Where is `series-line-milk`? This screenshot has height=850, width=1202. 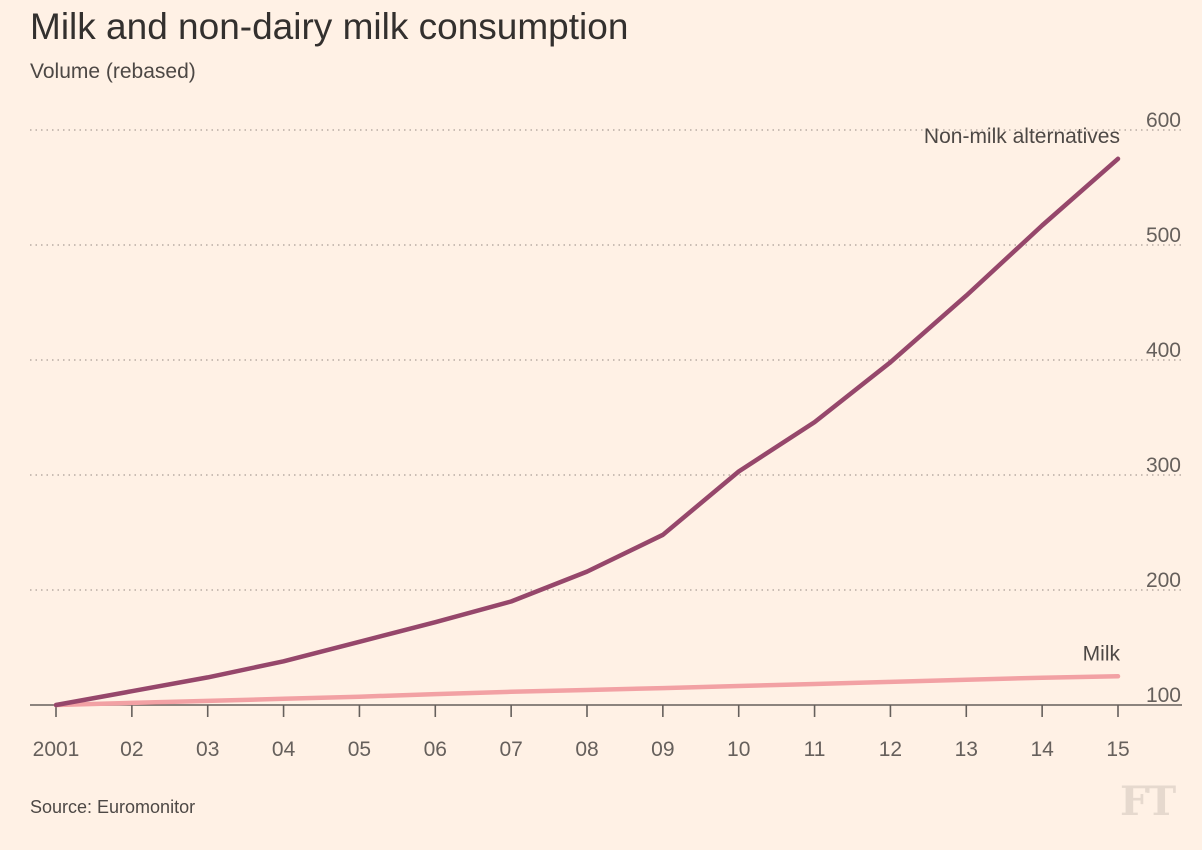 series-line-milk is located at coordinates (587, 691).